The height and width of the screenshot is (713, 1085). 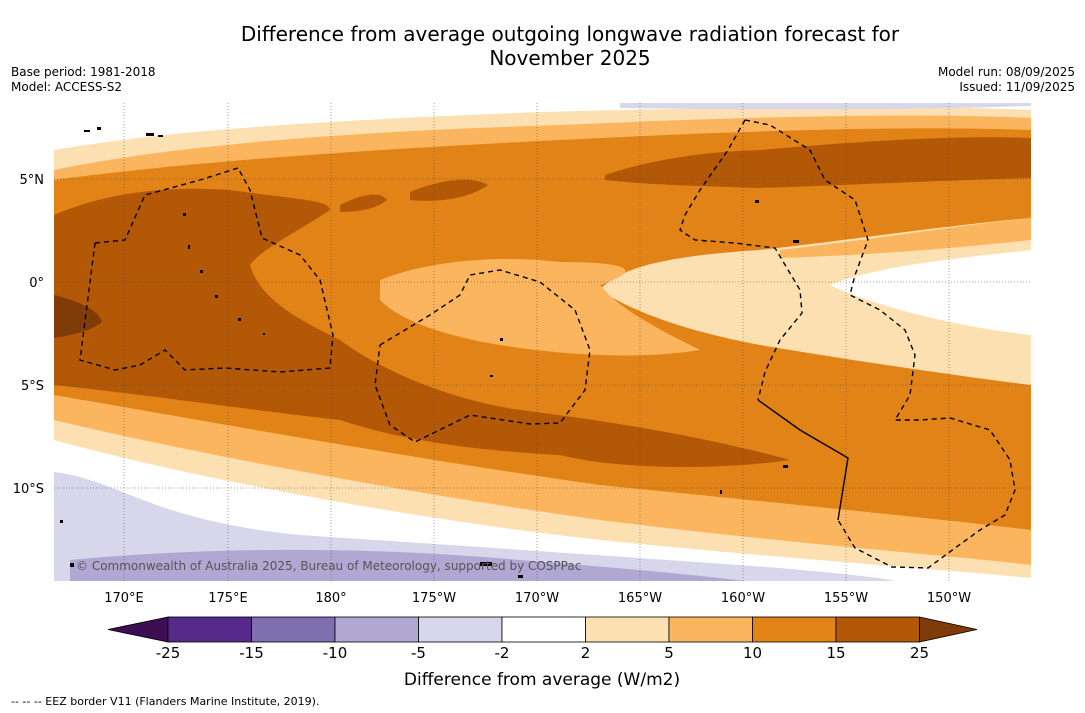 What do you see at coordinates (502, 653) in the screenshot?
I see `legend-tick-neg2: -2` at bounding box center [502, 653].